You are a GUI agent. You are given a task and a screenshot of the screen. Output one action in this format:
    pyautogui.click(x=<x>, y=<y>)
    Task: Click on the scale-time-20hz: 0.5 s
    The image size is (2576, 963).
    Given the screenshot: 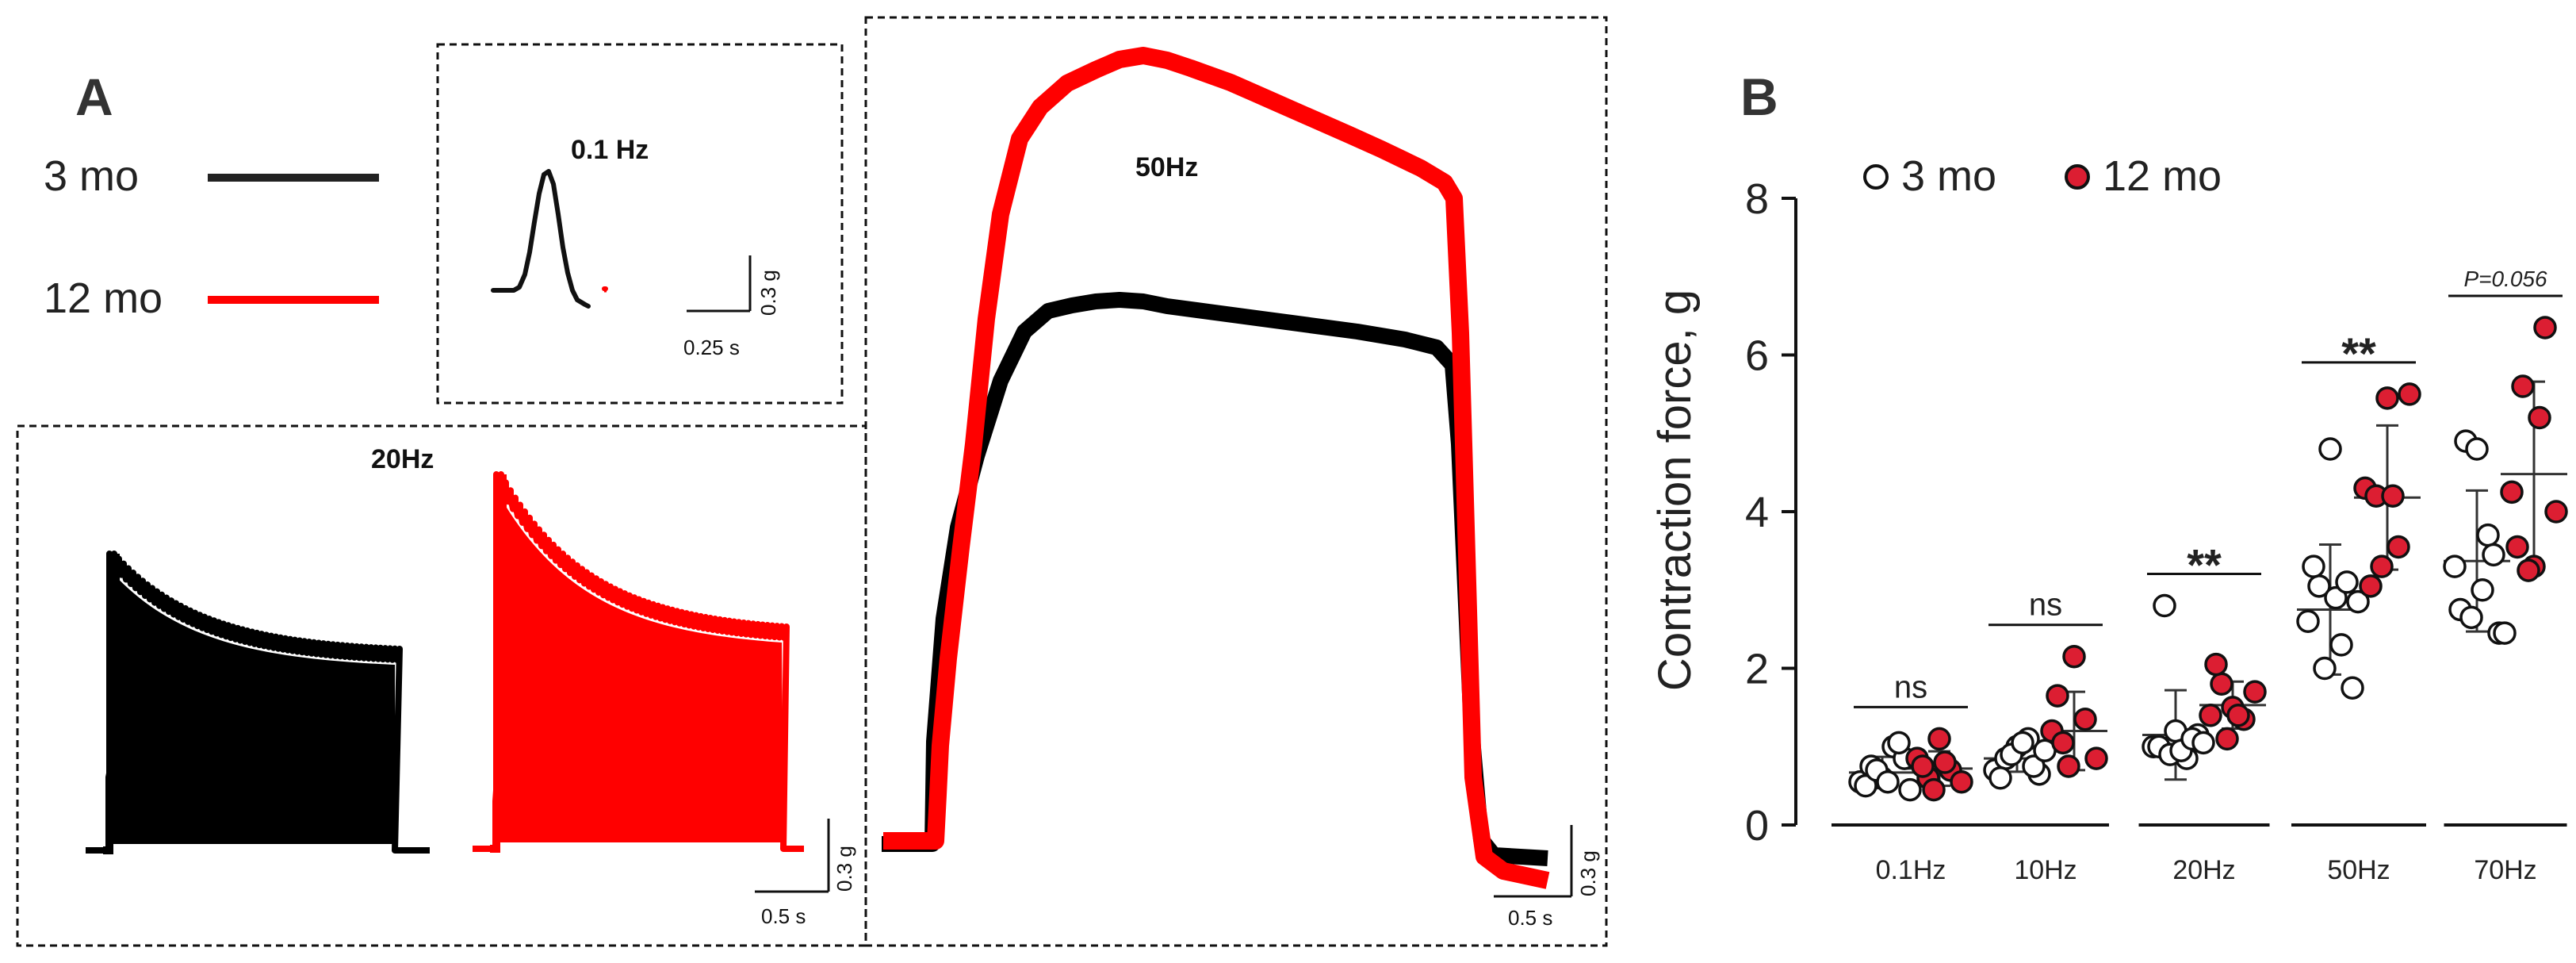 What is the action you would take?
    pyautogui.click(x=783, y=916)
    